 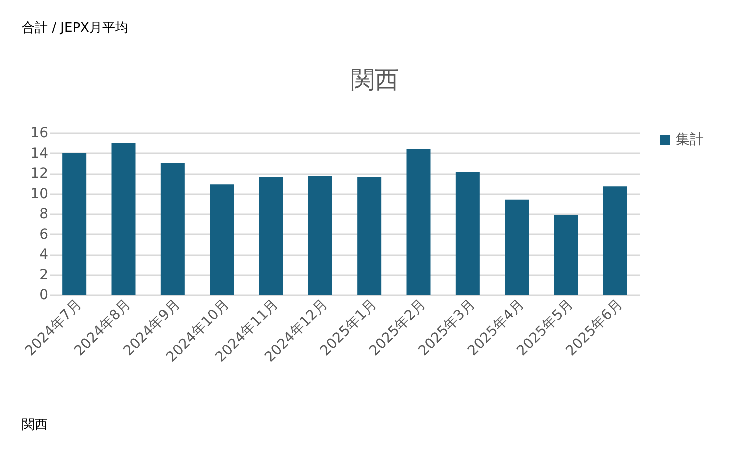 I want to click on y-tick-label: 10, so click(x=39, y=194).